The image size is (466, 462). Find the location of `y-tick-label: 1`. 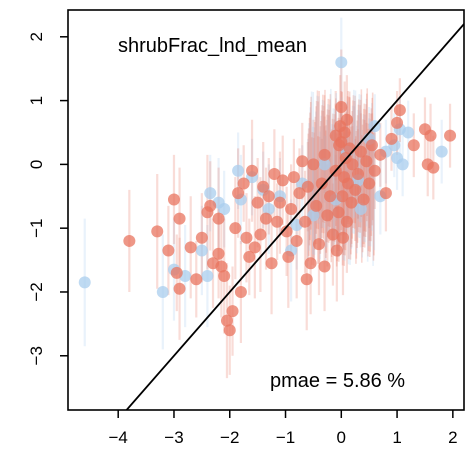

y-tick-label: 1 is located at coordinates (36, 100).